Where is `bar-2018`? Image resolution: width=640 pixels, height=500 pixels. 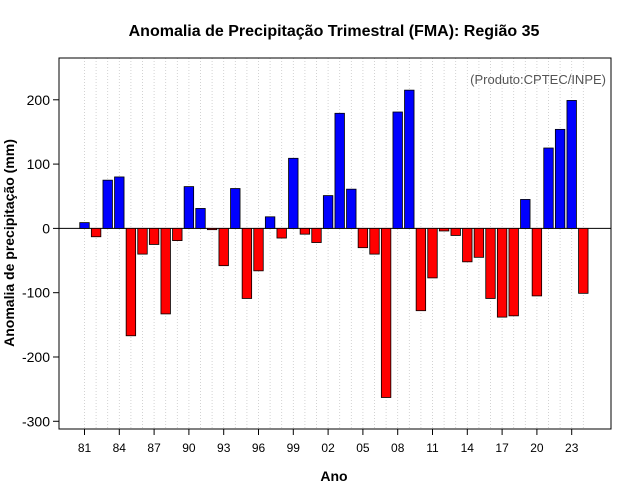 bar-2018 is located at coordinates (513, 272).